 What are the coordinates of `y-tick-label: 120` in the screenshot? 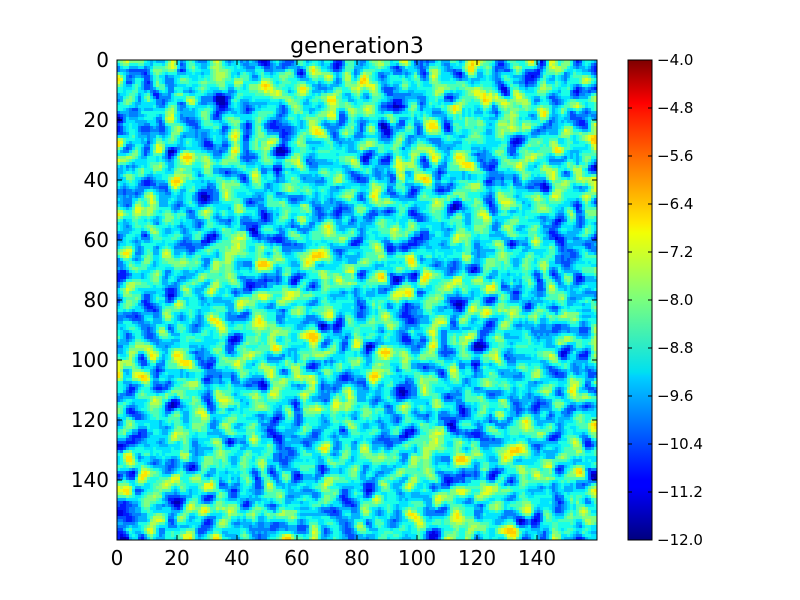 It's located at (90, 420).